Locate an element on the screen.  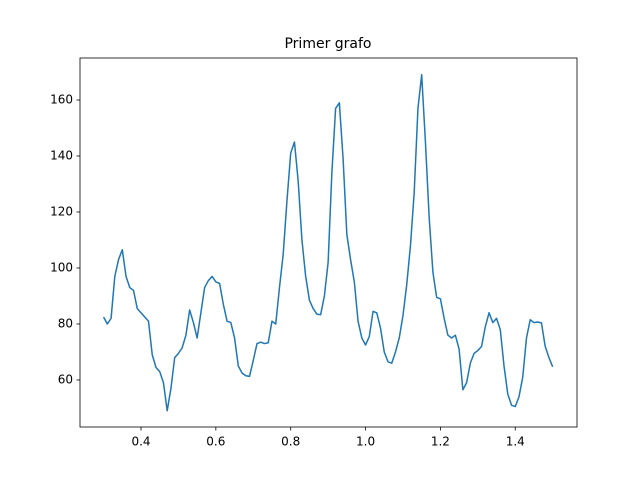
y-tick-label: 140 is located at coordinates (61, 155).